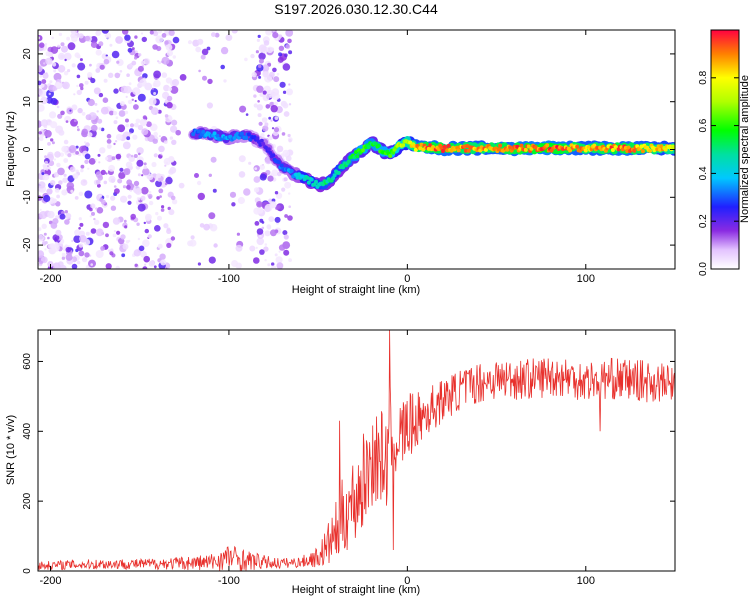  What do you see at coordinates (27, 244) in the screenshot?
I see `spectrogram-y-tick-label: -20` at bounding box center [27, 244].